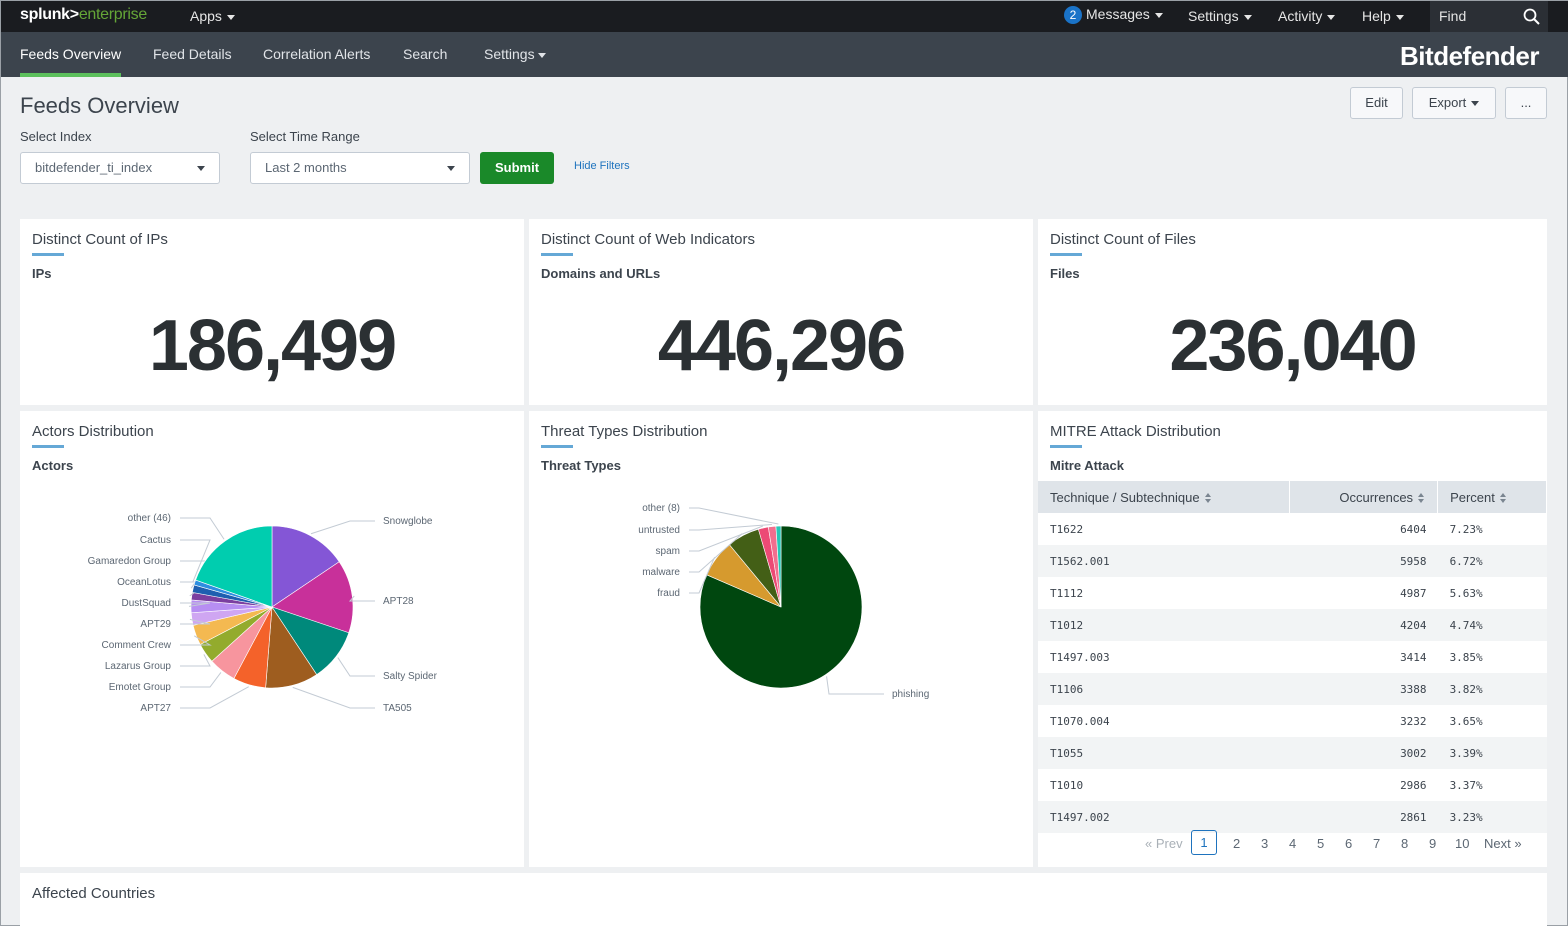 Image resolution: width=1568 pixels, height=926 pixels. I want to click on column-header-technique: Technique / Subtechnique, so click(1164, 497).